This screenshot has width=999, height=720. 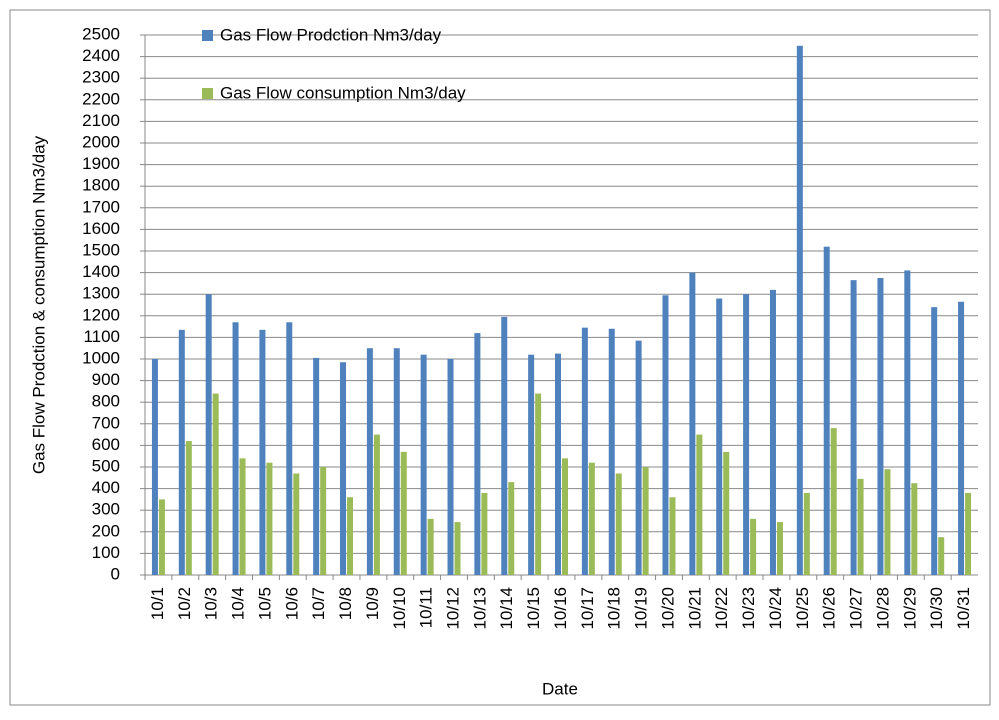 What do you see at coordinates (694, 608) in the screenshot?
I see `x-tick-label: 10/21` at bounding box center [694, 608].